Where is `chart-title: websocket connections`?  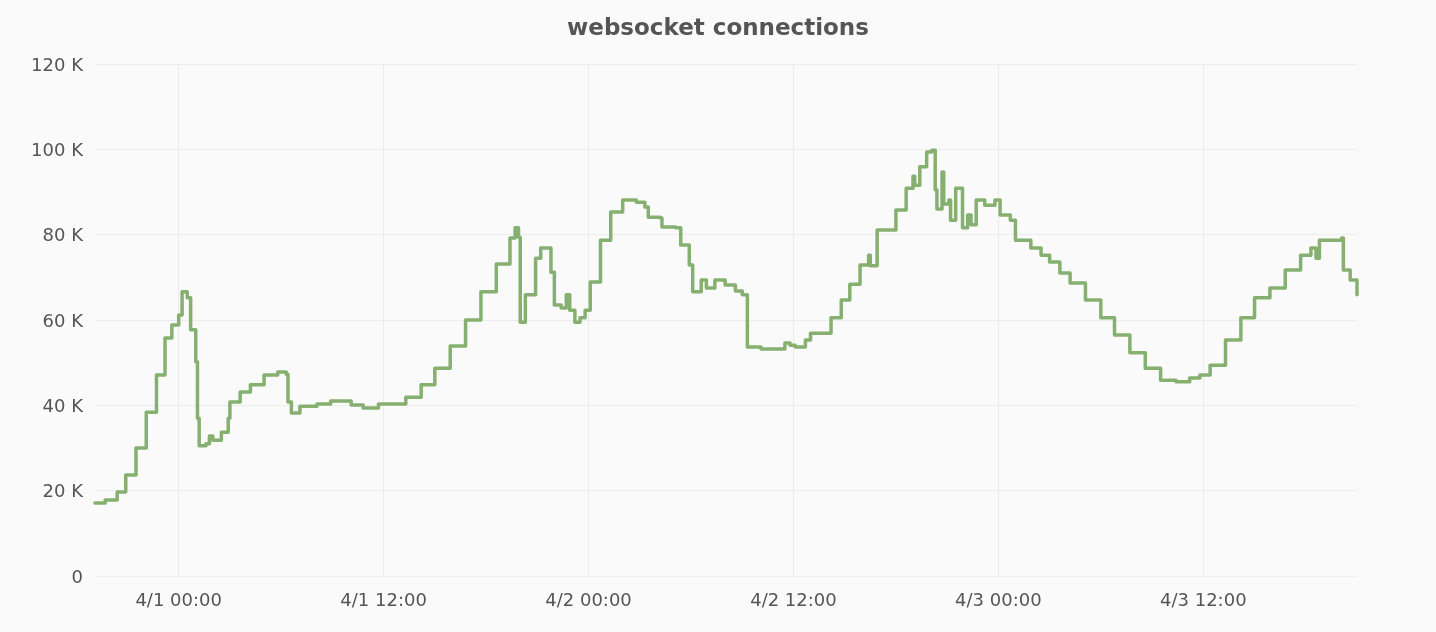
chart-title: websocket connections is located at coordinates (718, 26).